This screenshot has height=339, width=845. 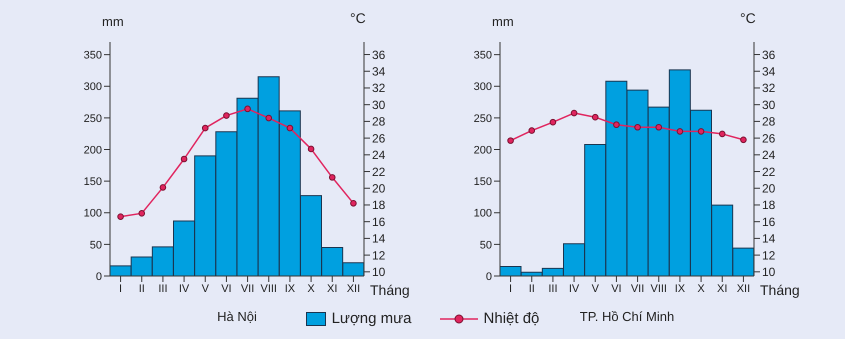 What do you see at coordinates (512, 318) in the screenshot?
I see `legend-label: Nhiệt độ` at bounding box center [512, 318].